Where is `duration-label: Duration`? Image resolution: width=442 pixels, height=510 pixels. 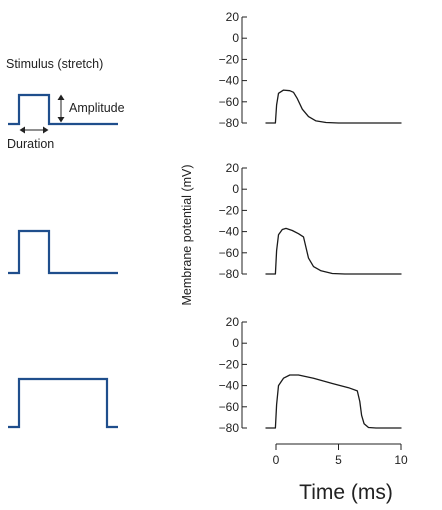 duration-label: Duration is located at coordinates (30, 144).